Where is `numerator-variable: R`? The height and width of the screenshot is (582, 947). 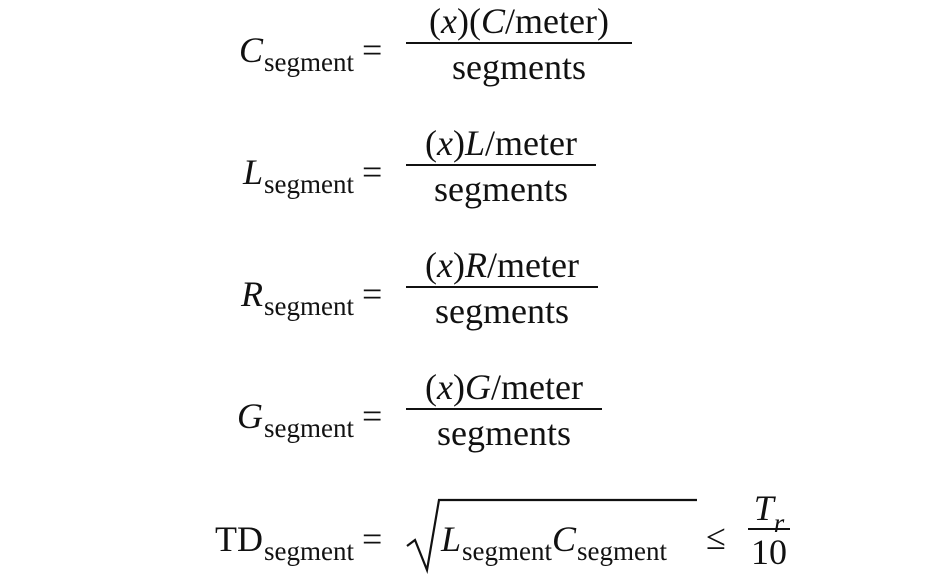
numerator-variable: R is located at coordinates (476, 265).